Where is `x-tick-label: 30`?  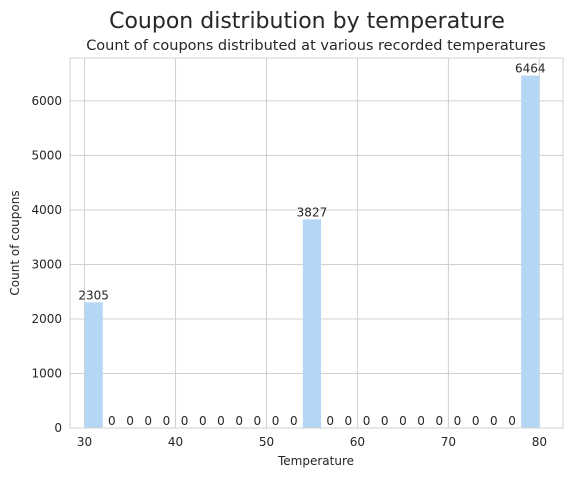
x-tick-label: 30 is located at coordinates (84, 442).